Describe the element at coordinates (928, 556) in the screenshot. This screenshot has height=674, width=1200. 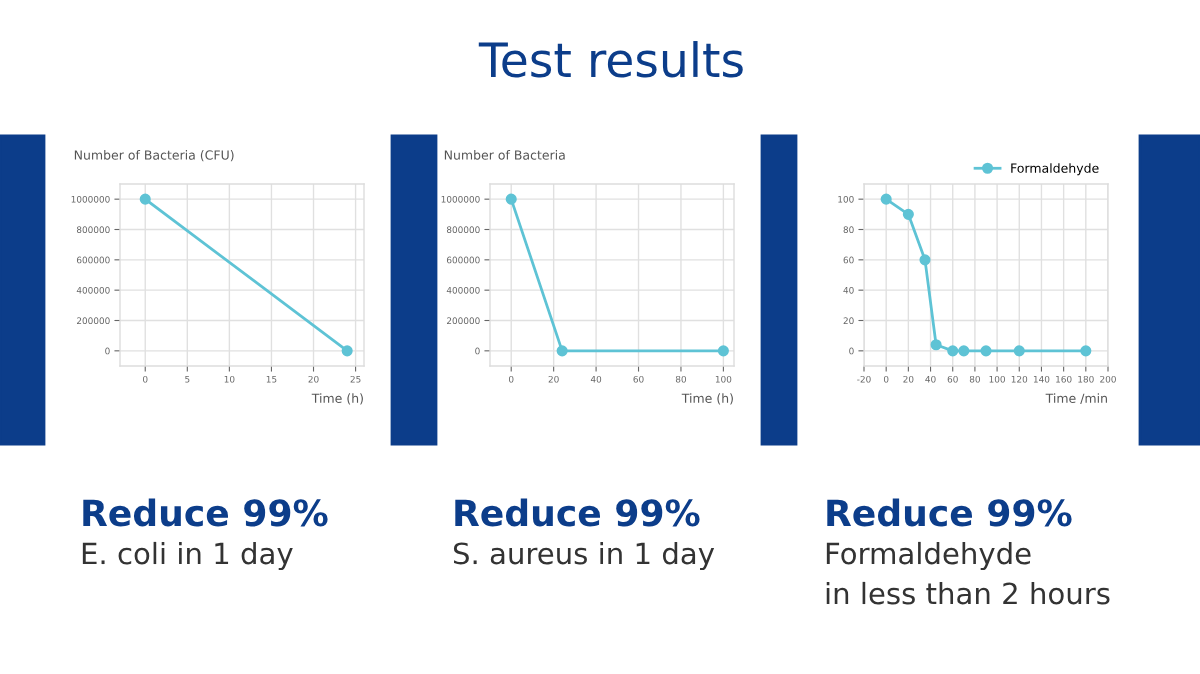
I see `text: Formaldehyde` at that location.